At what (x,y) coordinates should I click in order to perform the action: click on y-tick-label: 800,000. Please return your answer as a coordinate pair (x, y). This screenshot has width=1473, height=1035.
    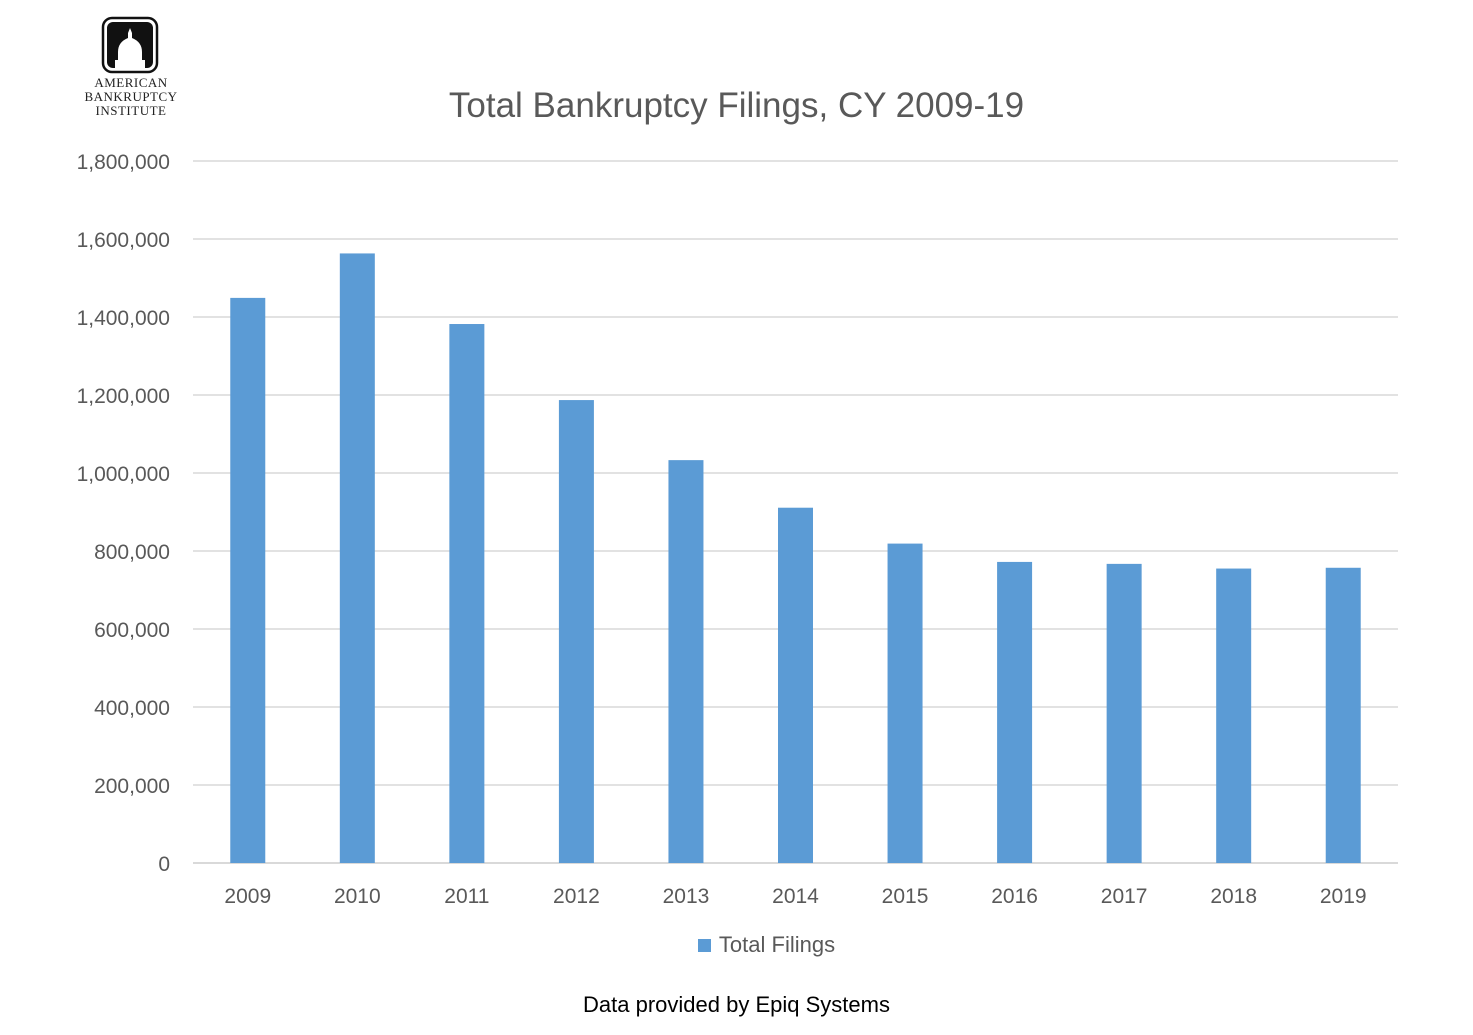
    Looking at the image, I should click on (132, 552).